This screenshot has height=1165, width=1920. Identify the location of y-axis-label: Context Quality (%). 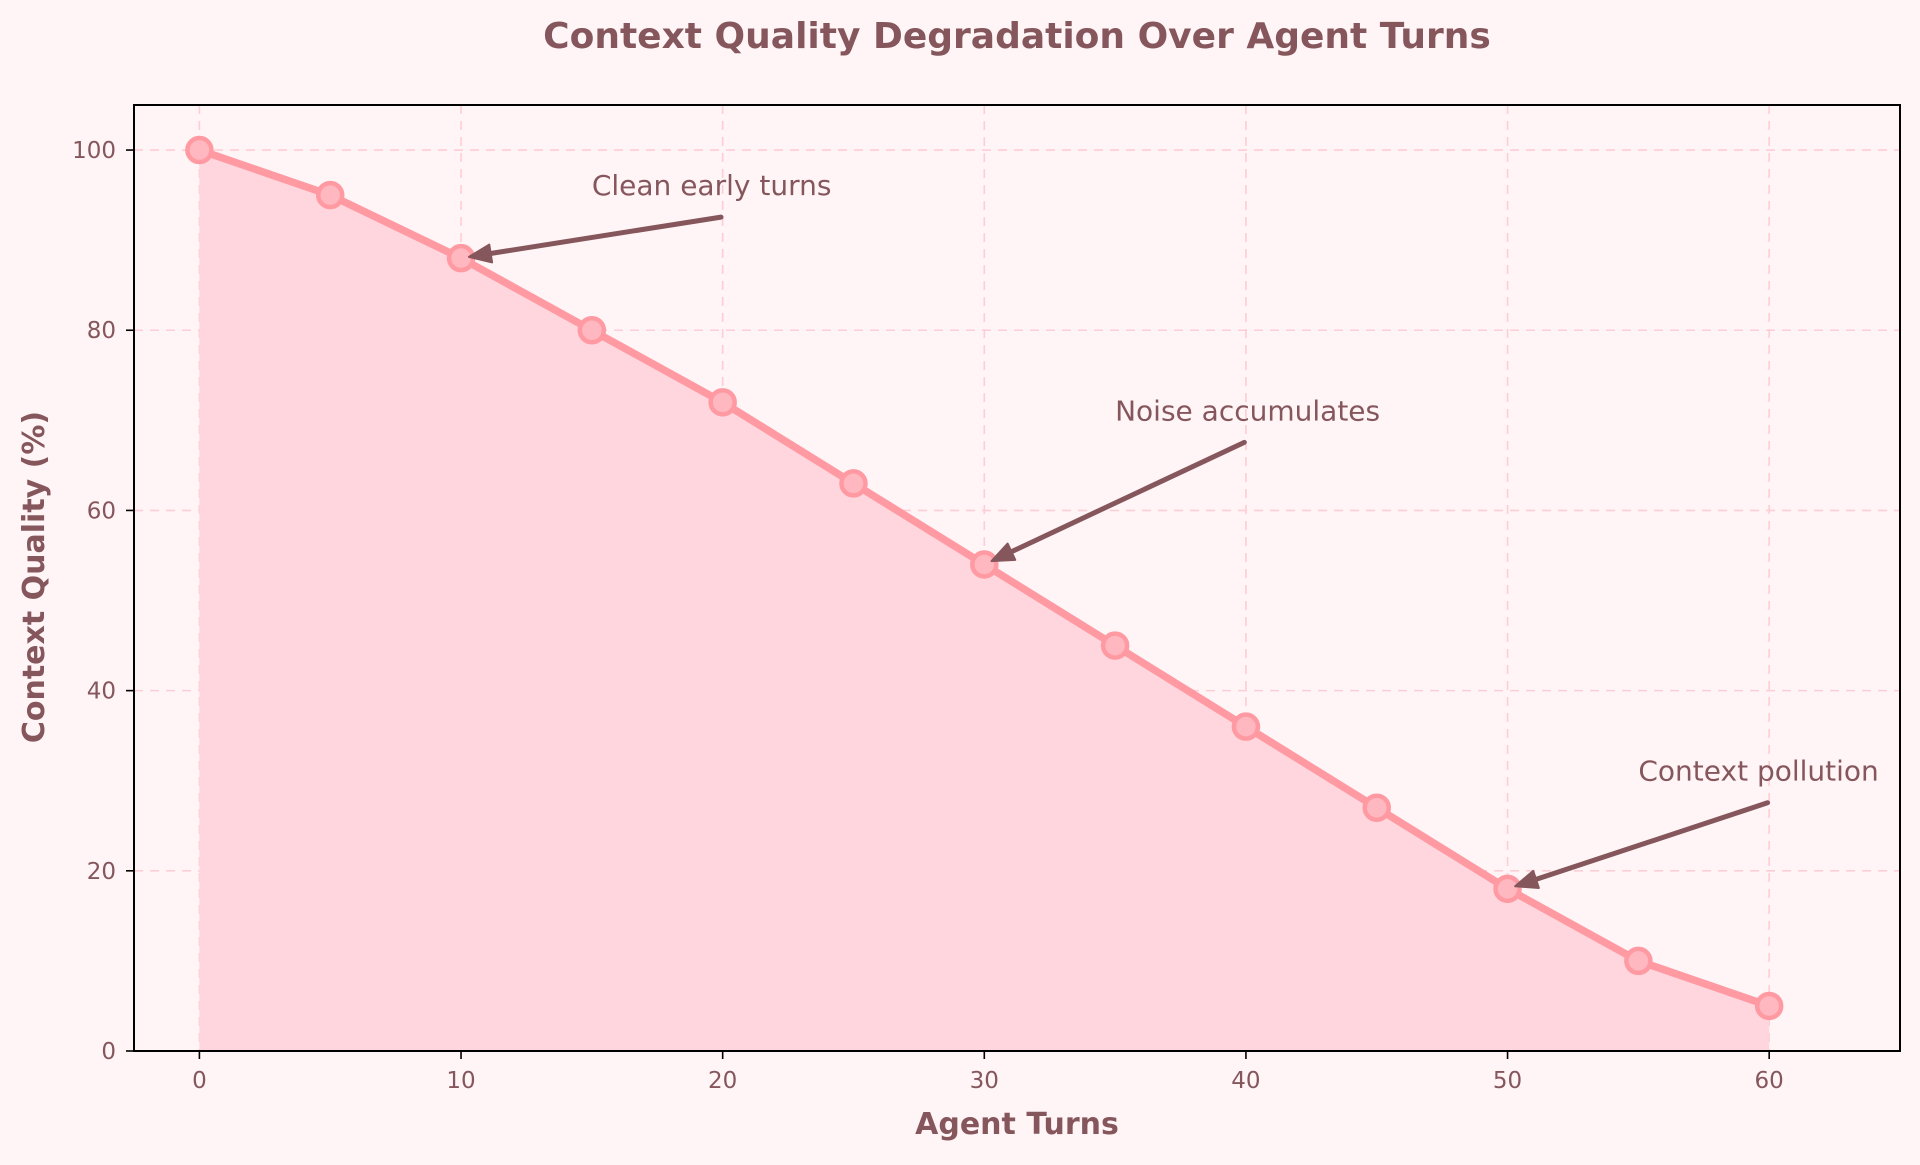
(34, 577).